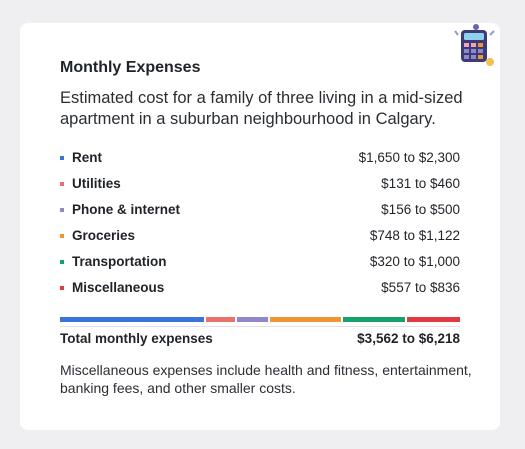 The height and width of the screenshot is (449, 525). Describe the element at coordinates (260, 239) in the screenshot. I see `expense-row: Groceries $748 to $1,122` at that location.